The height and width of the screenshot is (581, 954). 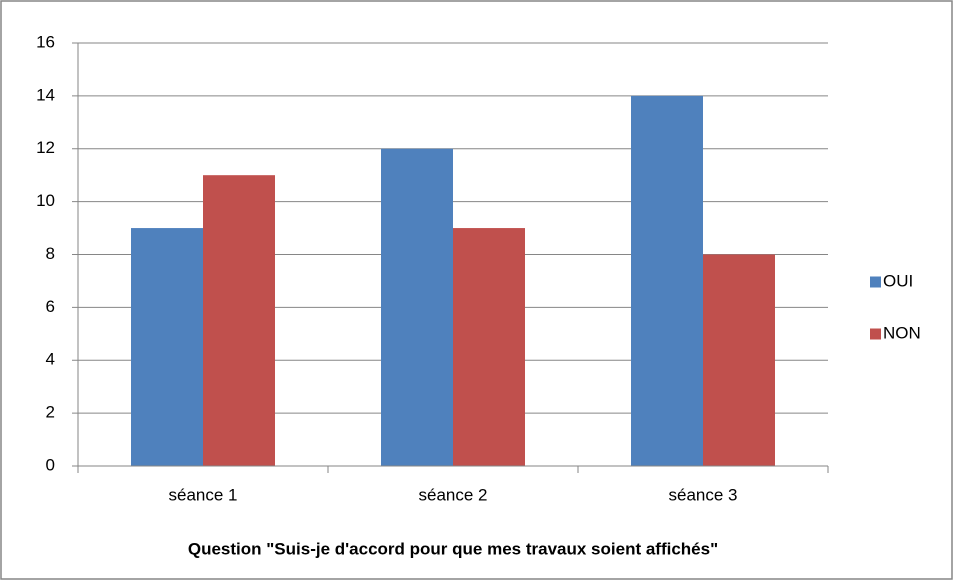 I want to click on y-tick-label: 8, so click(x=50, y=253).